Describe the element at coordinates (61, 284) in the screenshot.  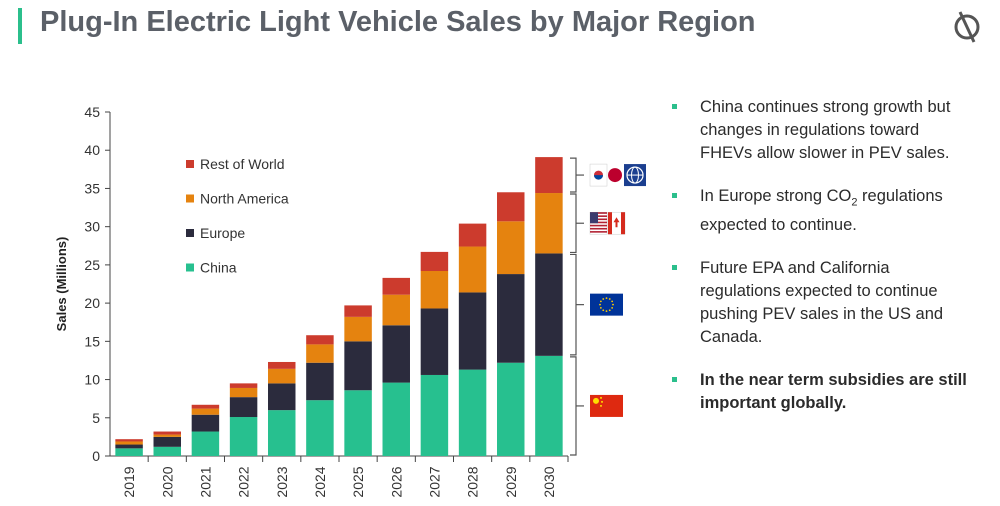
I see `y-axis-label: Sales (Millions)` at that location.